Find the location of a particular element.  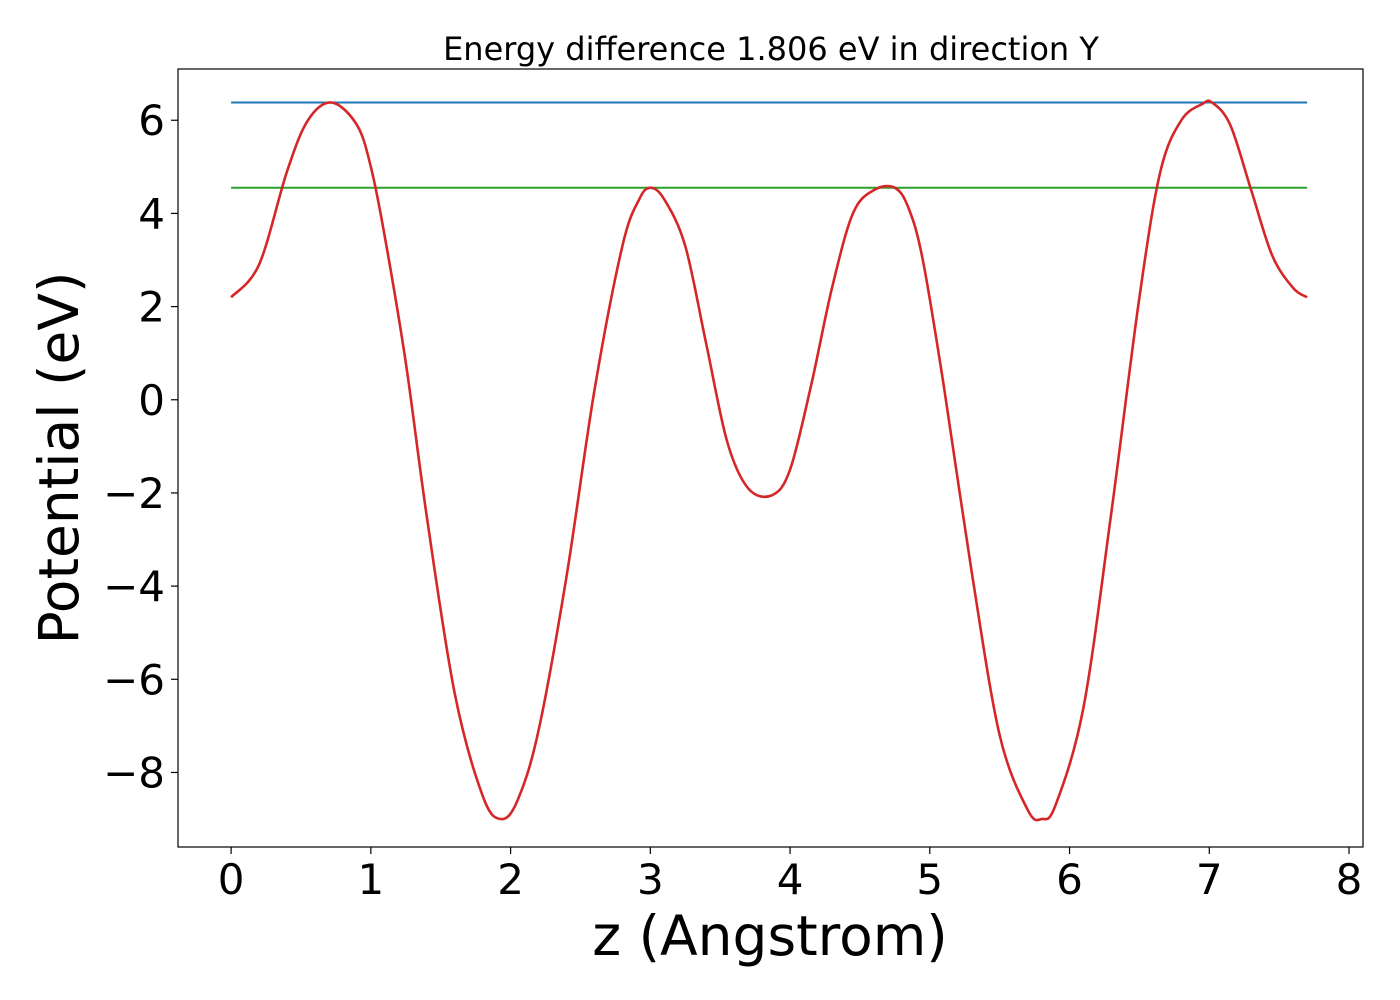

y-tick-label: 4 is located at coordinates (151, 213).